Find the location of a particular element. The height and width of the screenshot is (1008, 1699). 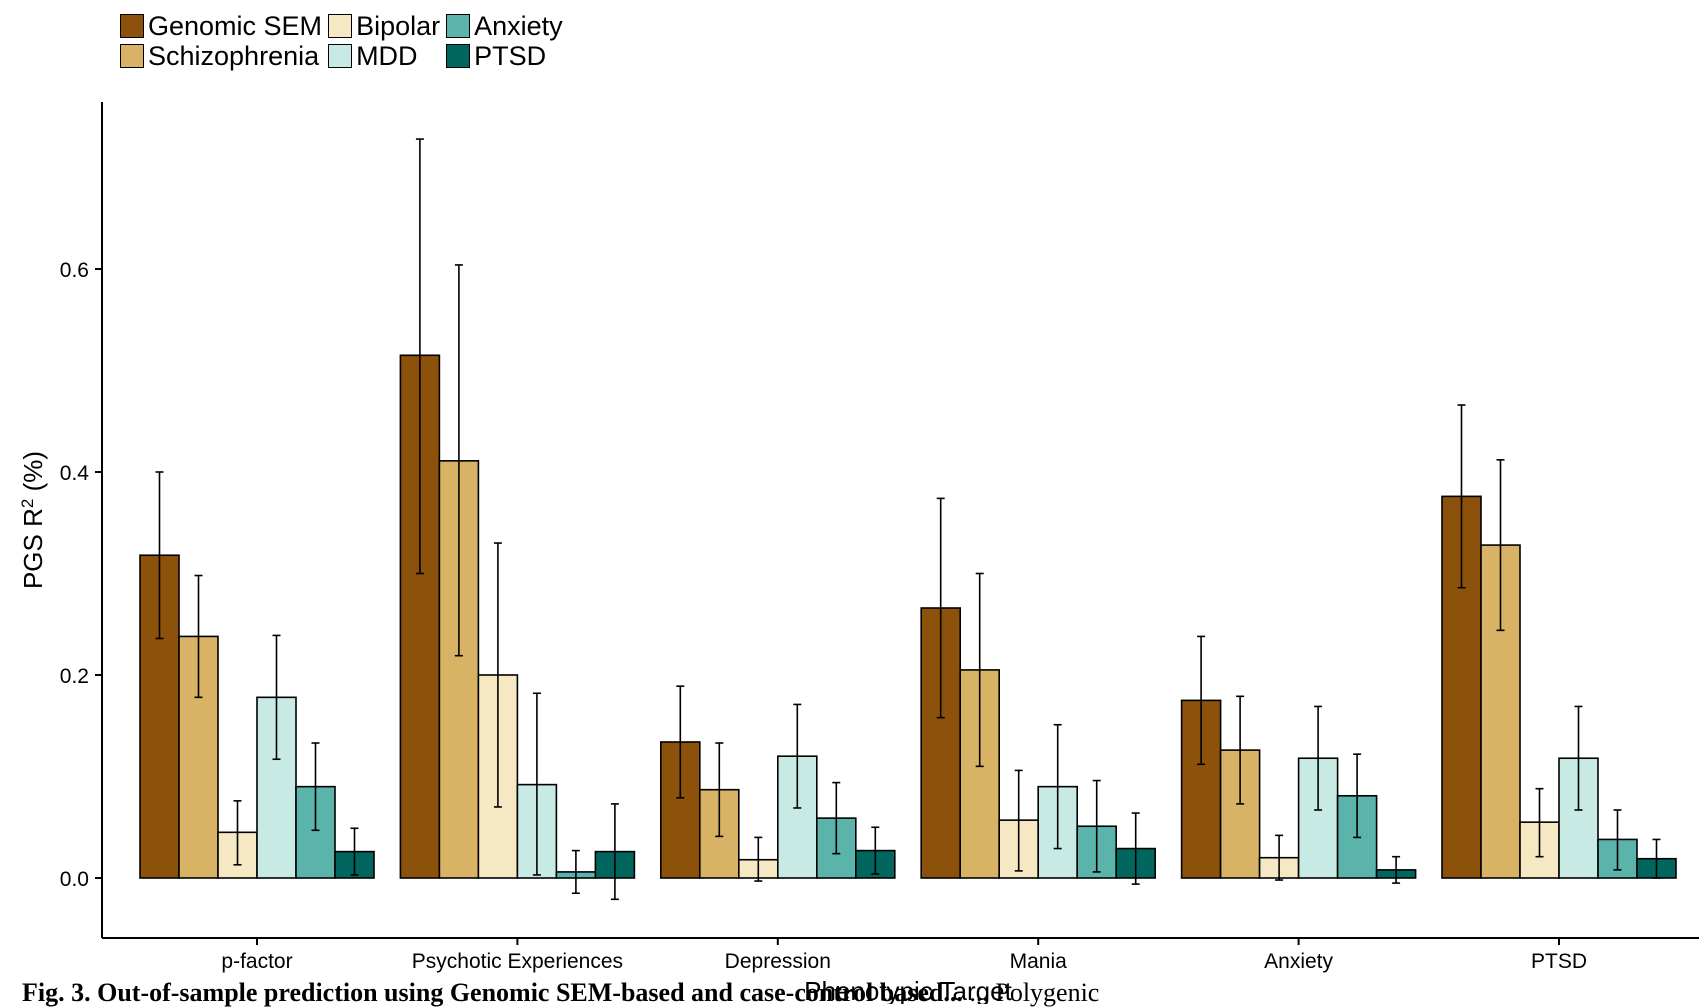

y-tick-label: 0.2 is located at coordinates (74, 676).